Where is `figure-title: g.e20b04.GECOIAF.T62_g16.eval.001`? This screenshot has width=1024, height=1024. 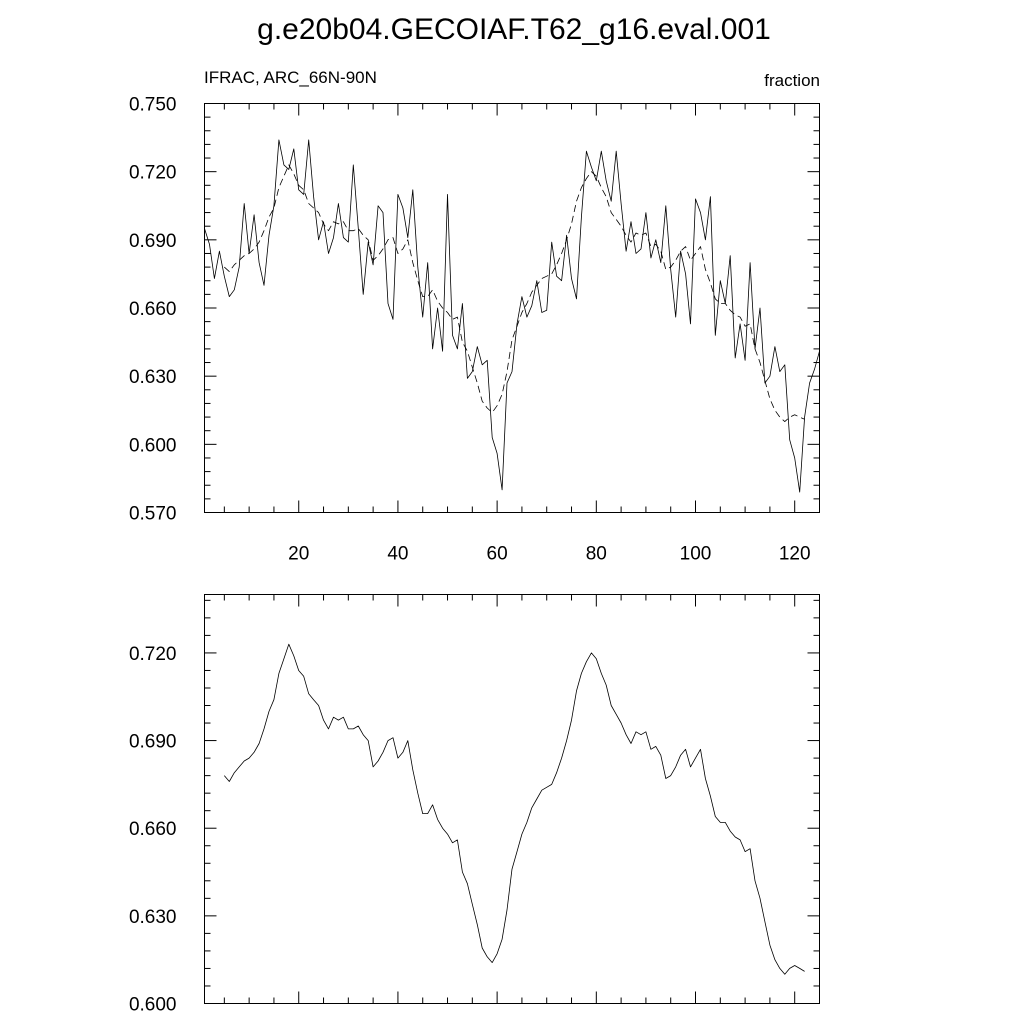
figure-title: g.e20b04.GECOIAF.T62_g16.eval.001 is located at coordinates (514, 29).